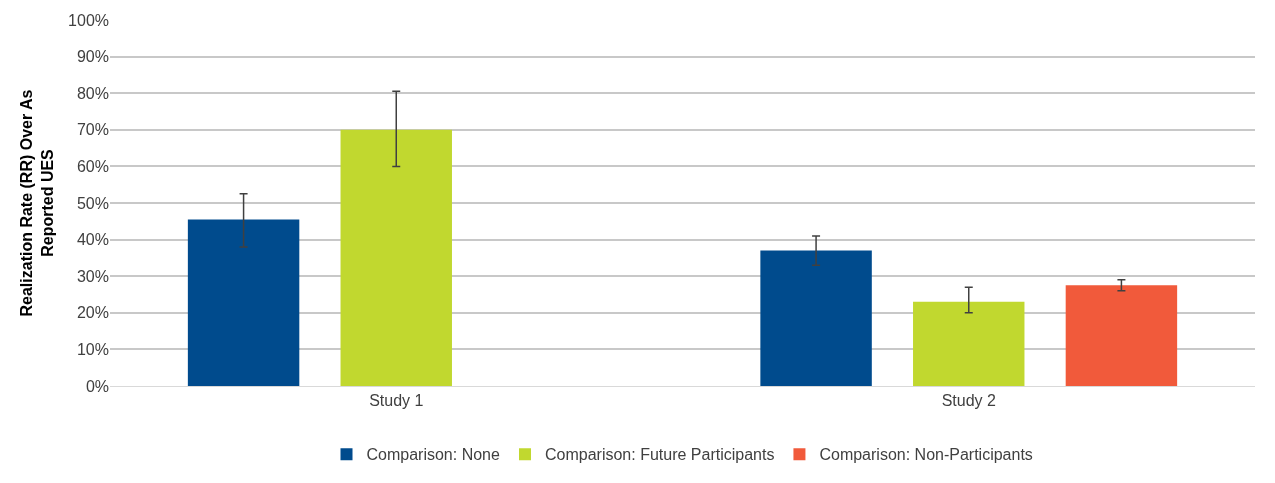  What do you see at coordinates (433, 455) in the screenshot?
I see `legend-label: Comparison: None` at bounding box center [433, 455].